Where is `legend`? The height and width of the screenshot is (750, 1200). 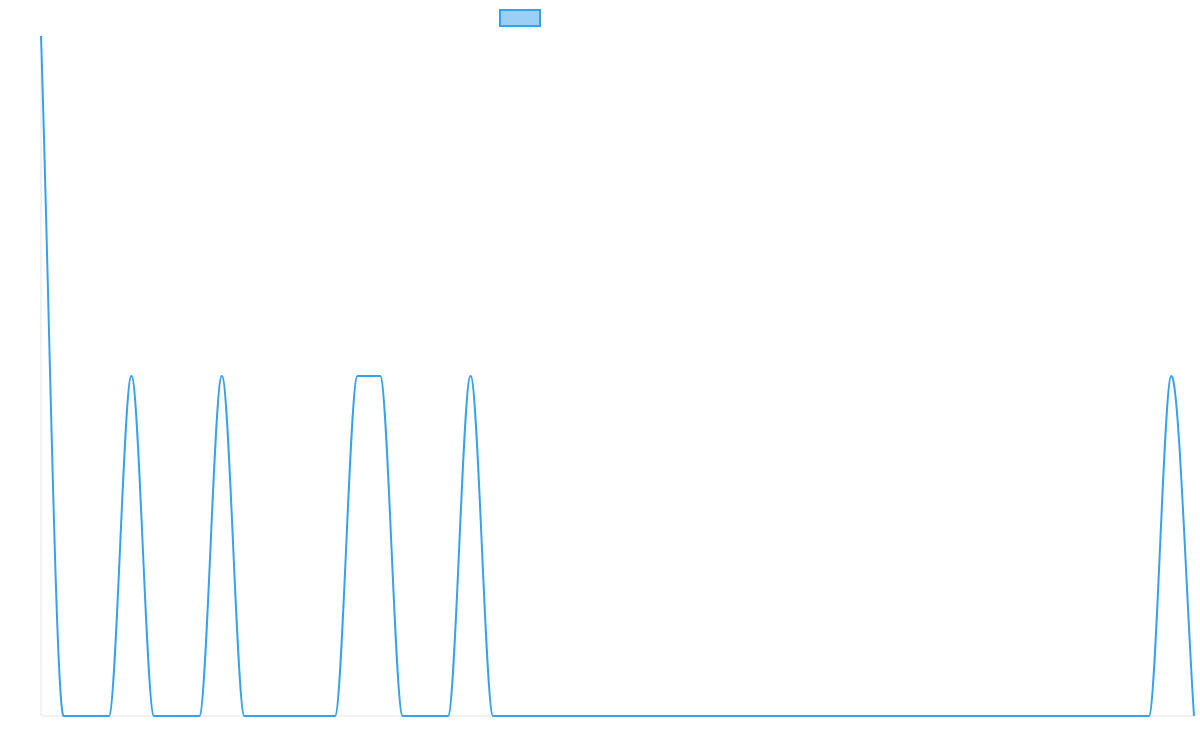 legend is located at coordinates (520, 18).